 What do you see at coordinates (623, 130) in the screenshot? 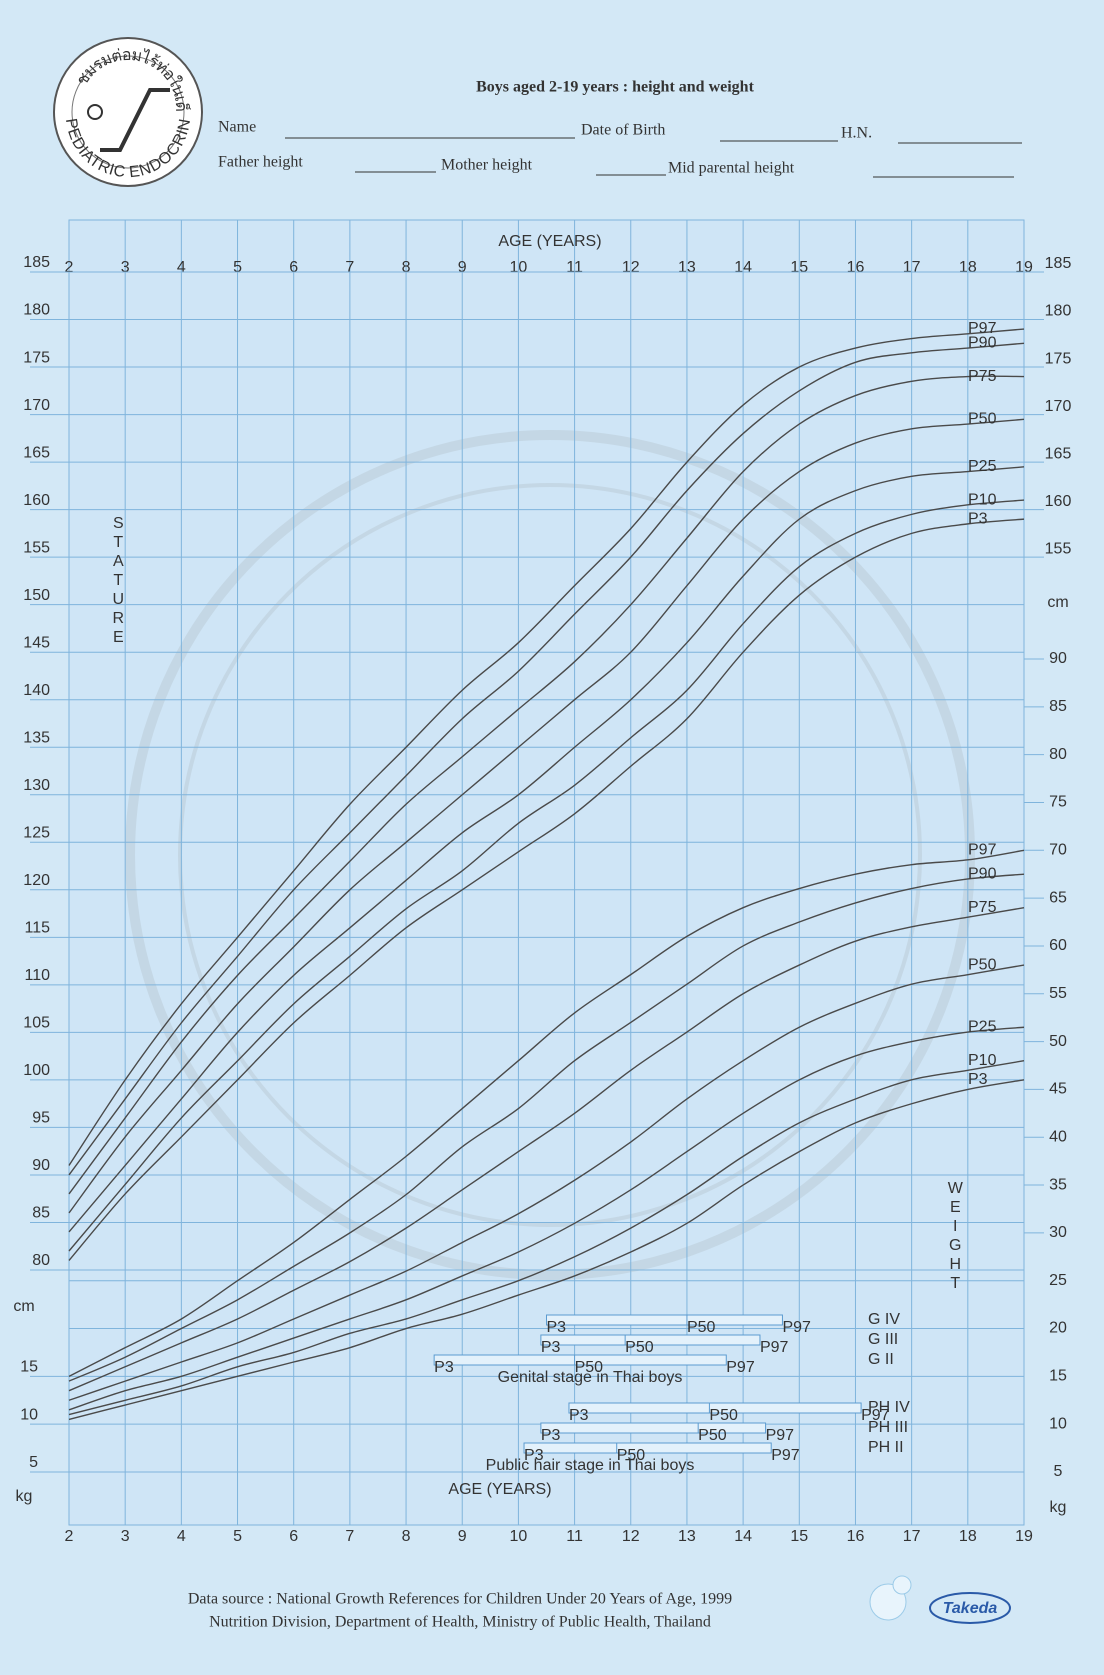
I see `field-label: Date of Birth` at bounding box center [623, 130].